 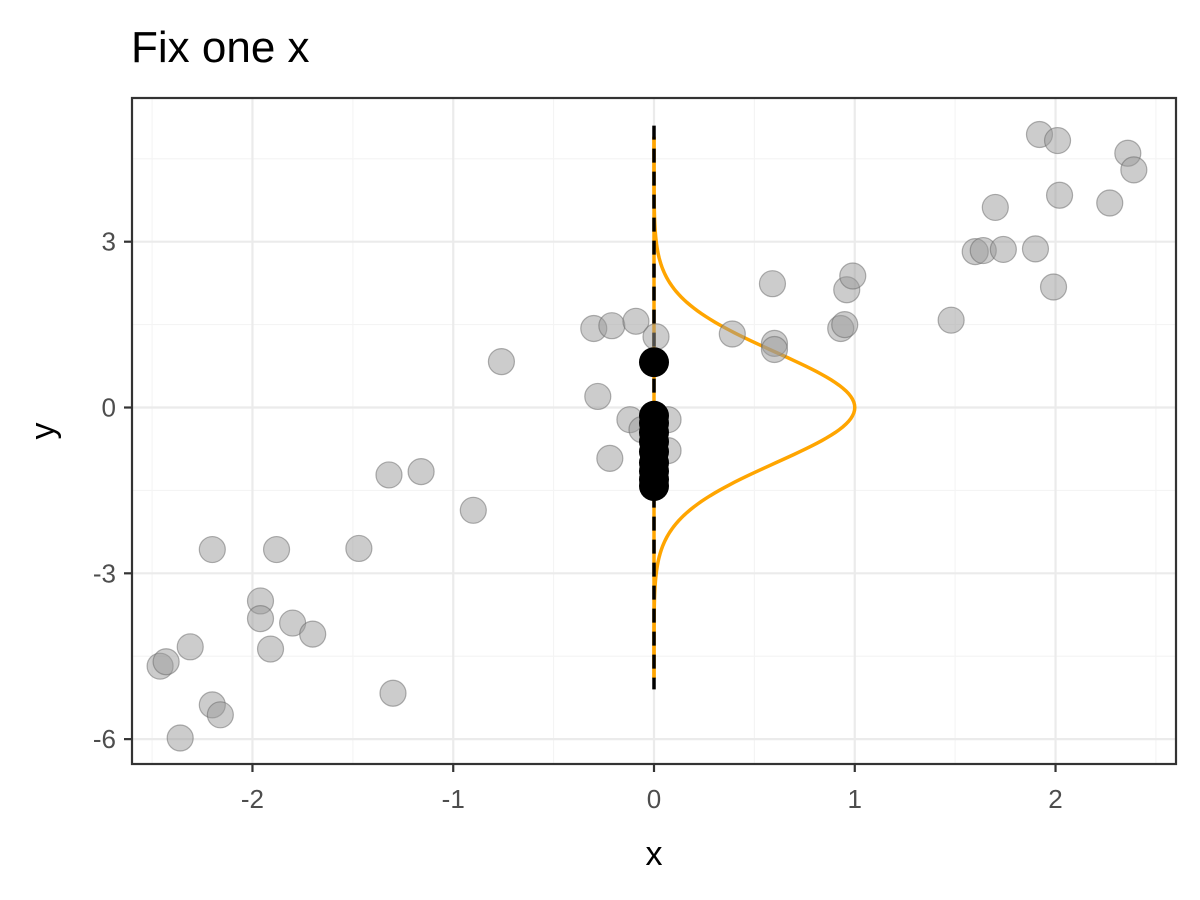 I want to click on chart-title: Fix one x, so click(x=220, y=47).